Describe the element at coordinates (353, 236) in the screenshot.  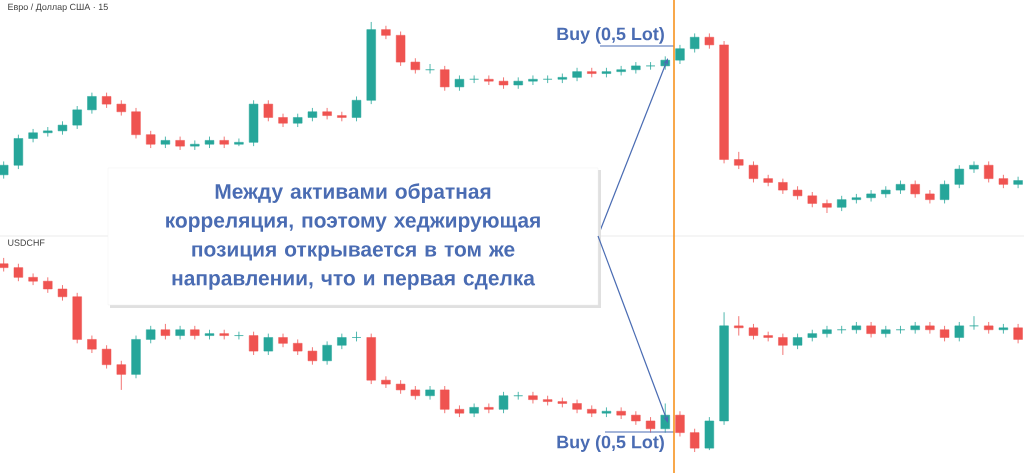
I see `annotation: Между активами обратная корреляция, поэтому хеджирующая позиция открывается в том же направлении, что и первая сделка` at that location.